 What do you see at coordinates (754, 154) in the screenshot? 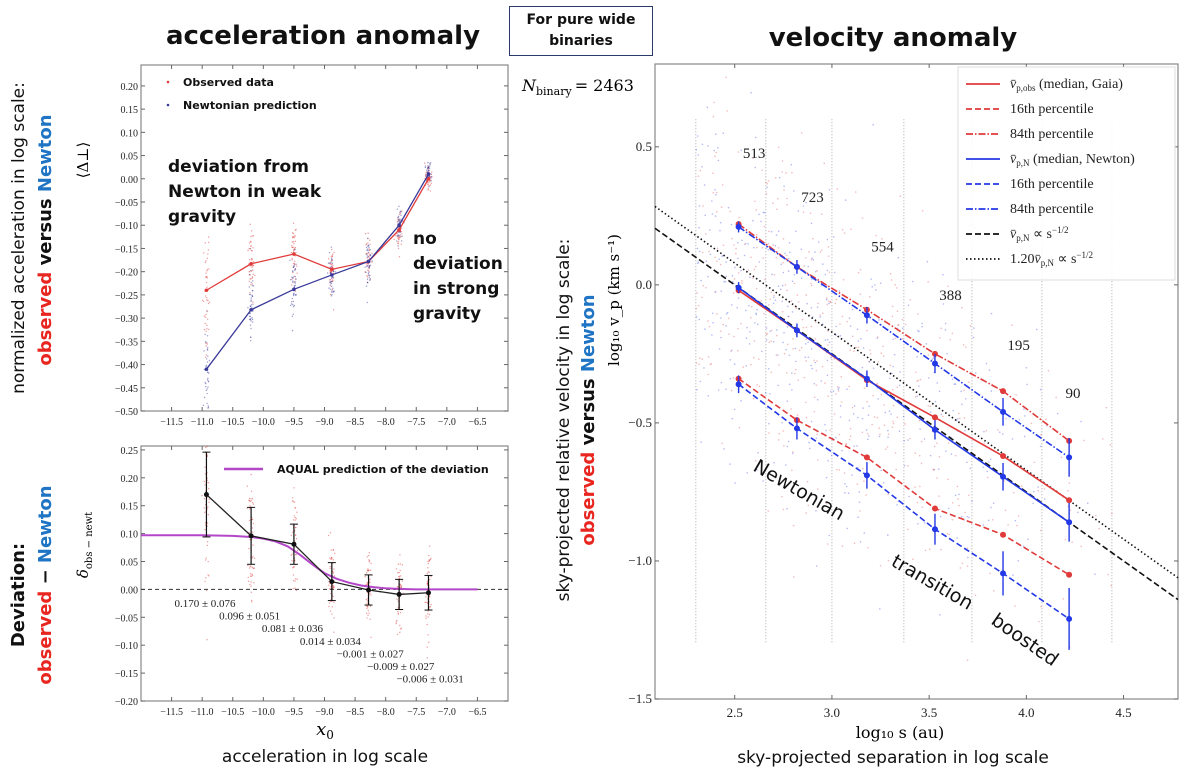
I see `bin-count: 513` at bounding box center [754, 154].